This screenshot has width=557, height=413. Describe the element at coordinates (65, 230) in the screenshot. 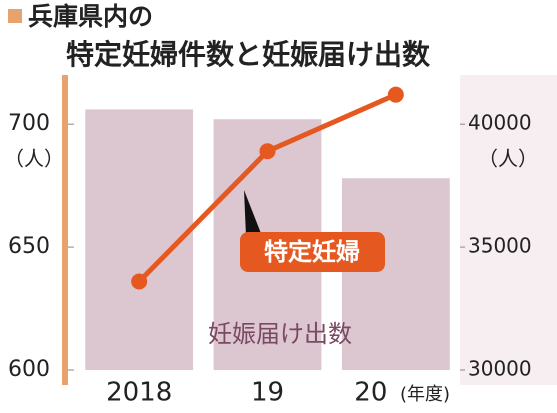

I see `left-axis-bar` at that location.